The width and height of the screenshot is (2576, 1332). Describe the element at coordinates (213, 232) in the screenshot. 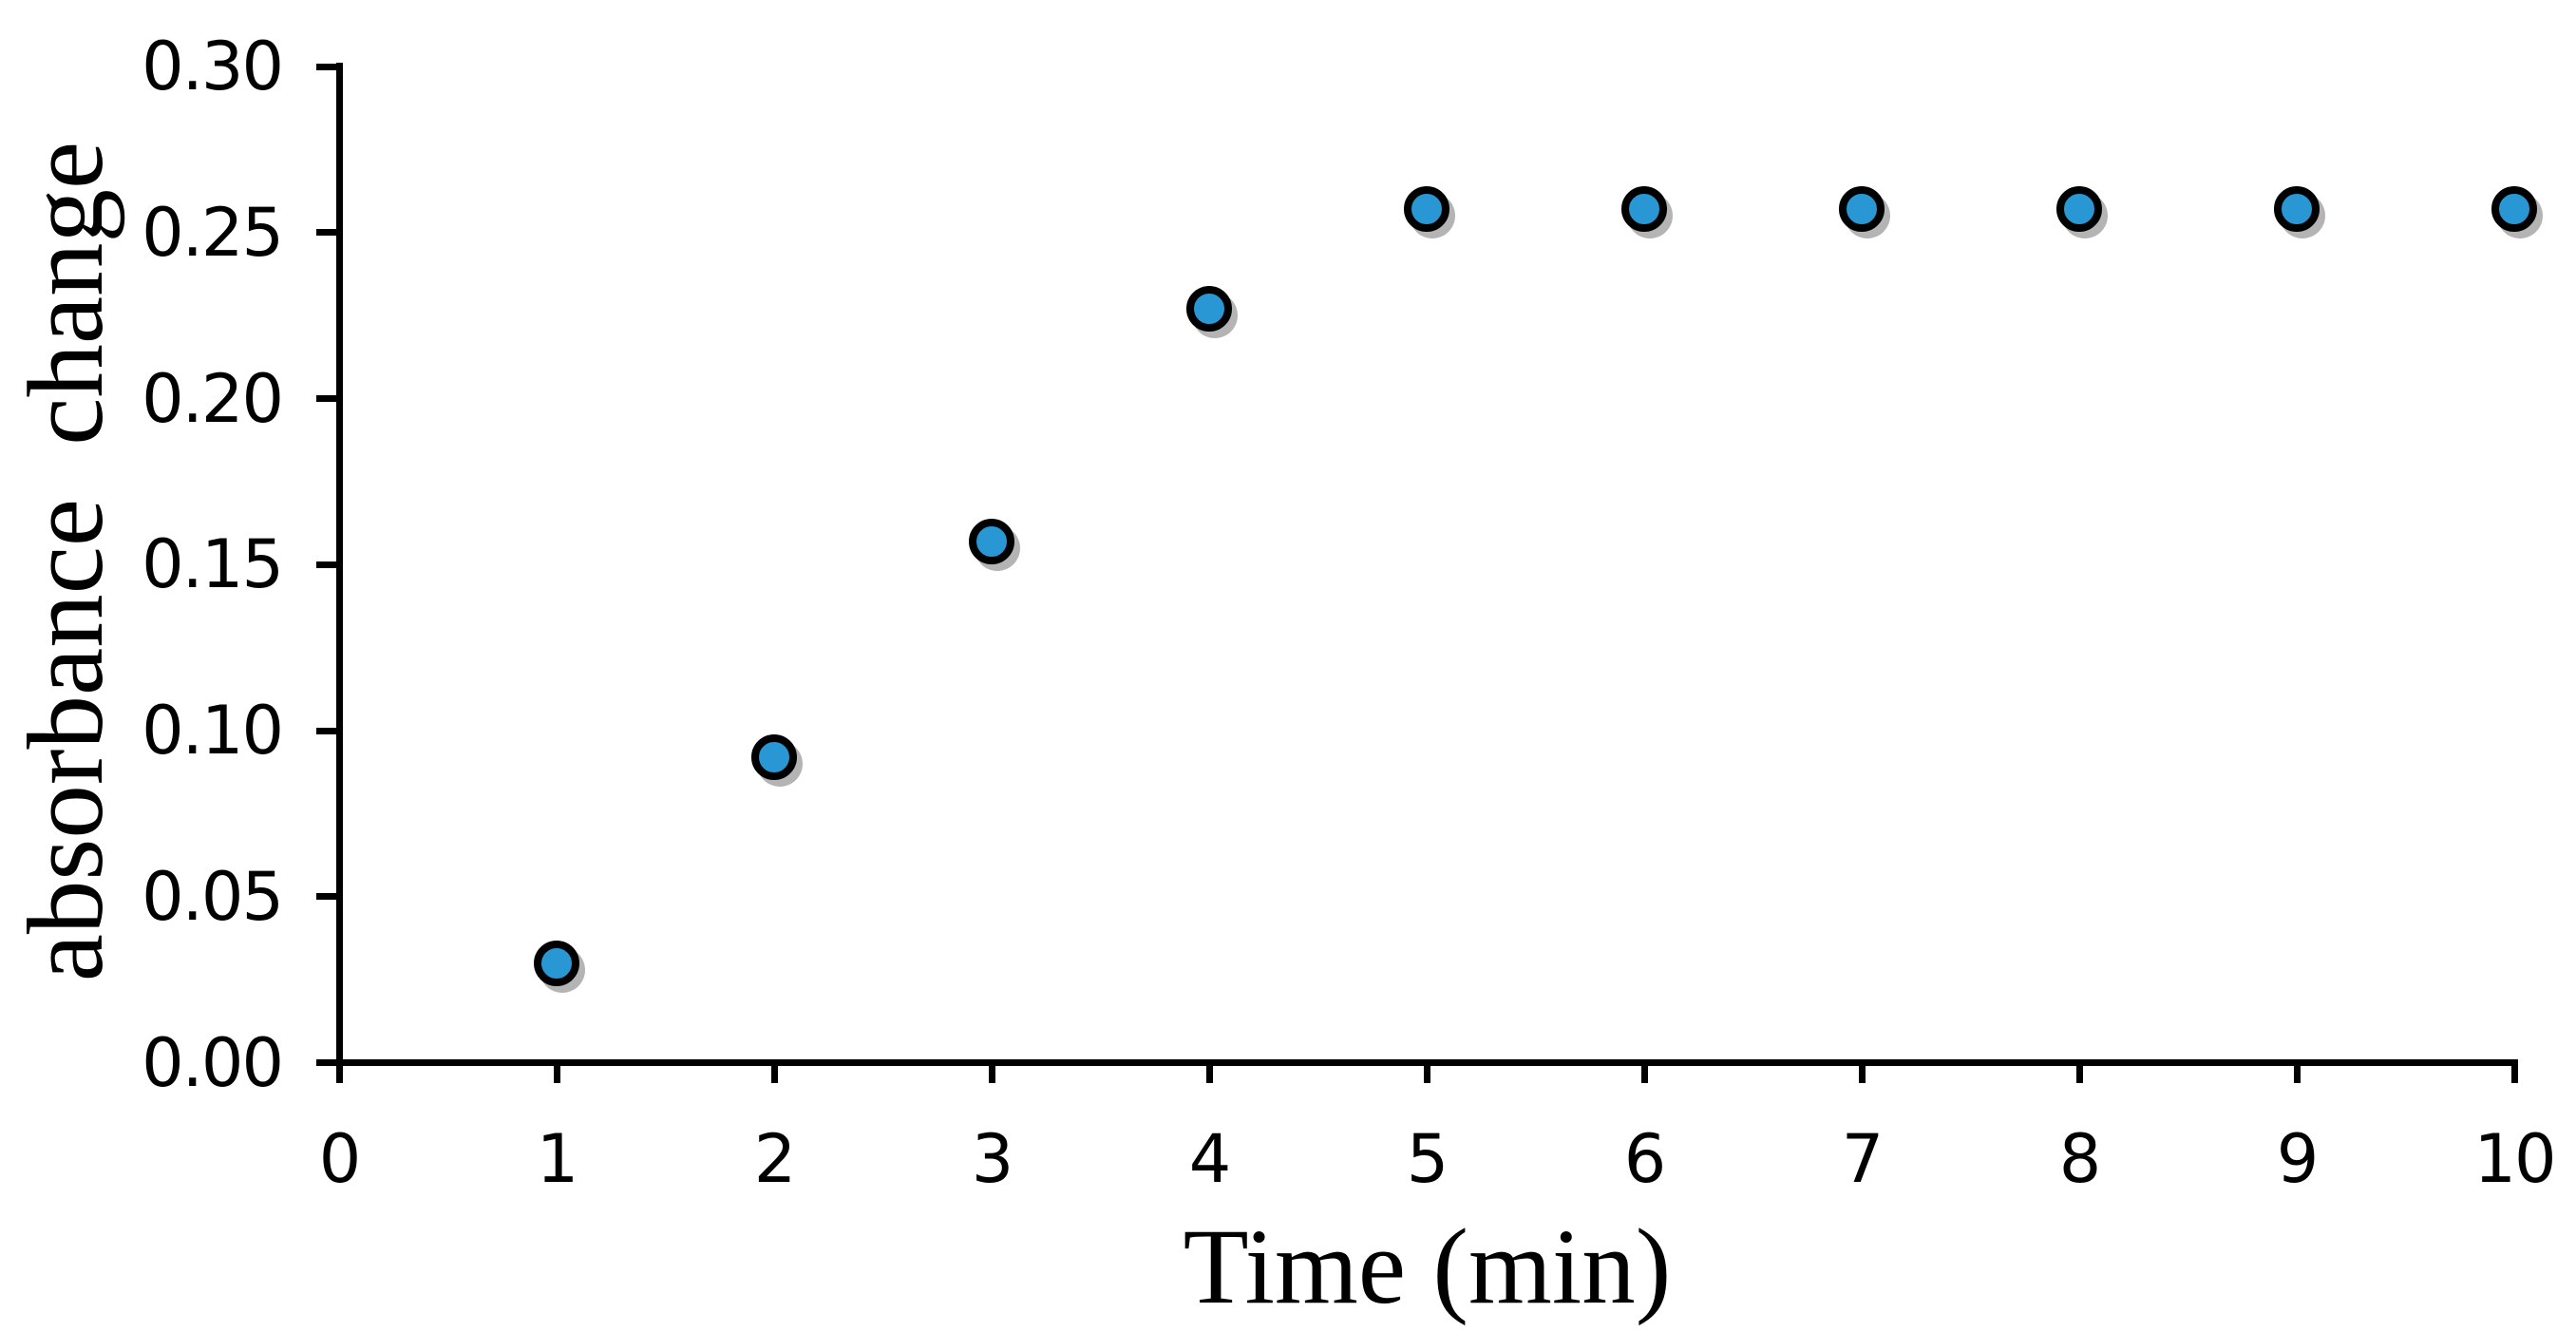

I see `y-tick-label: 0.25` at that location.